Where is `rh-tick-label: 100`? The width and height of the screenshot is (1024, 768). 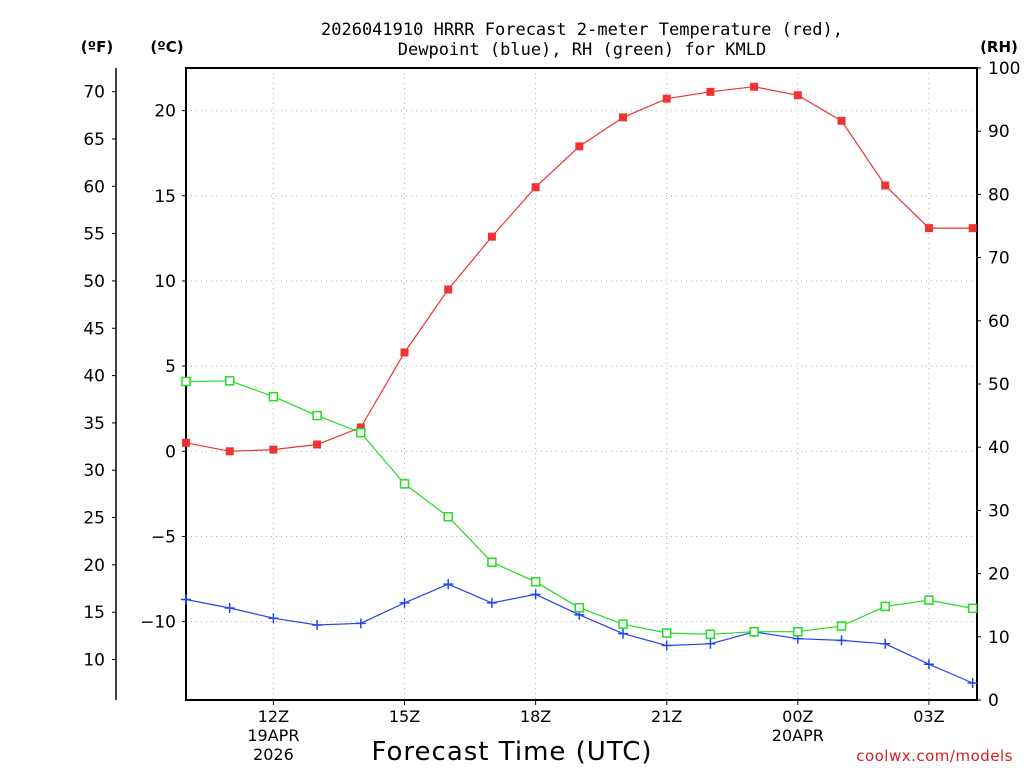
rh-tick-label: 100 is located at coordinates (1004, 69).